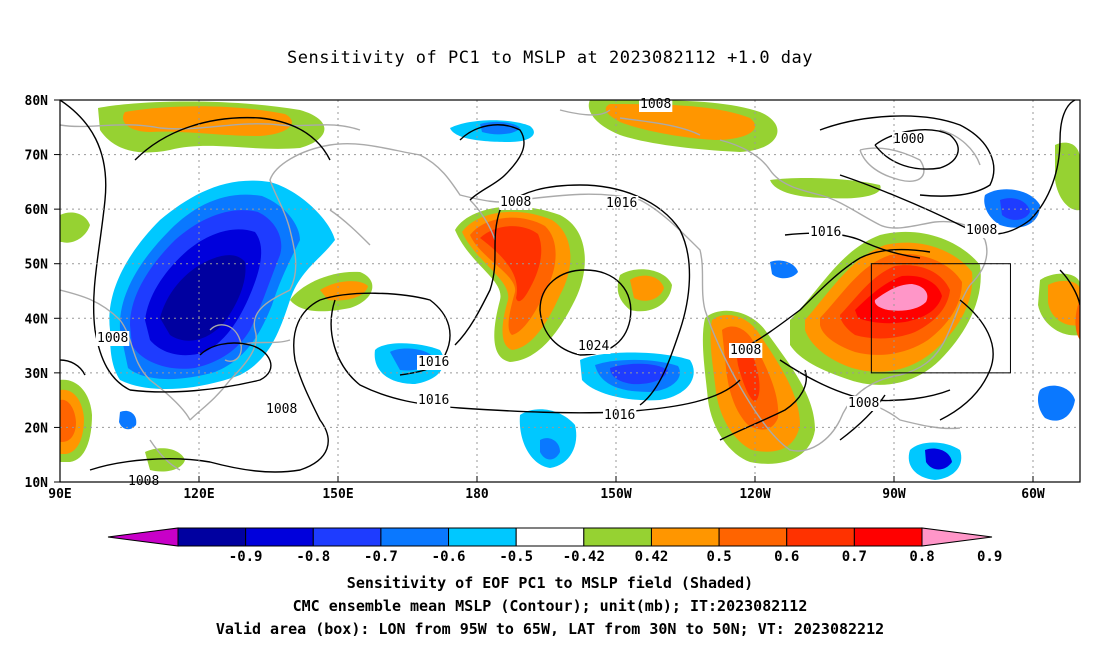 The width and height of the screenshot is (1100, 650). I want to click on lat-label: 50N, so click(37, 265).